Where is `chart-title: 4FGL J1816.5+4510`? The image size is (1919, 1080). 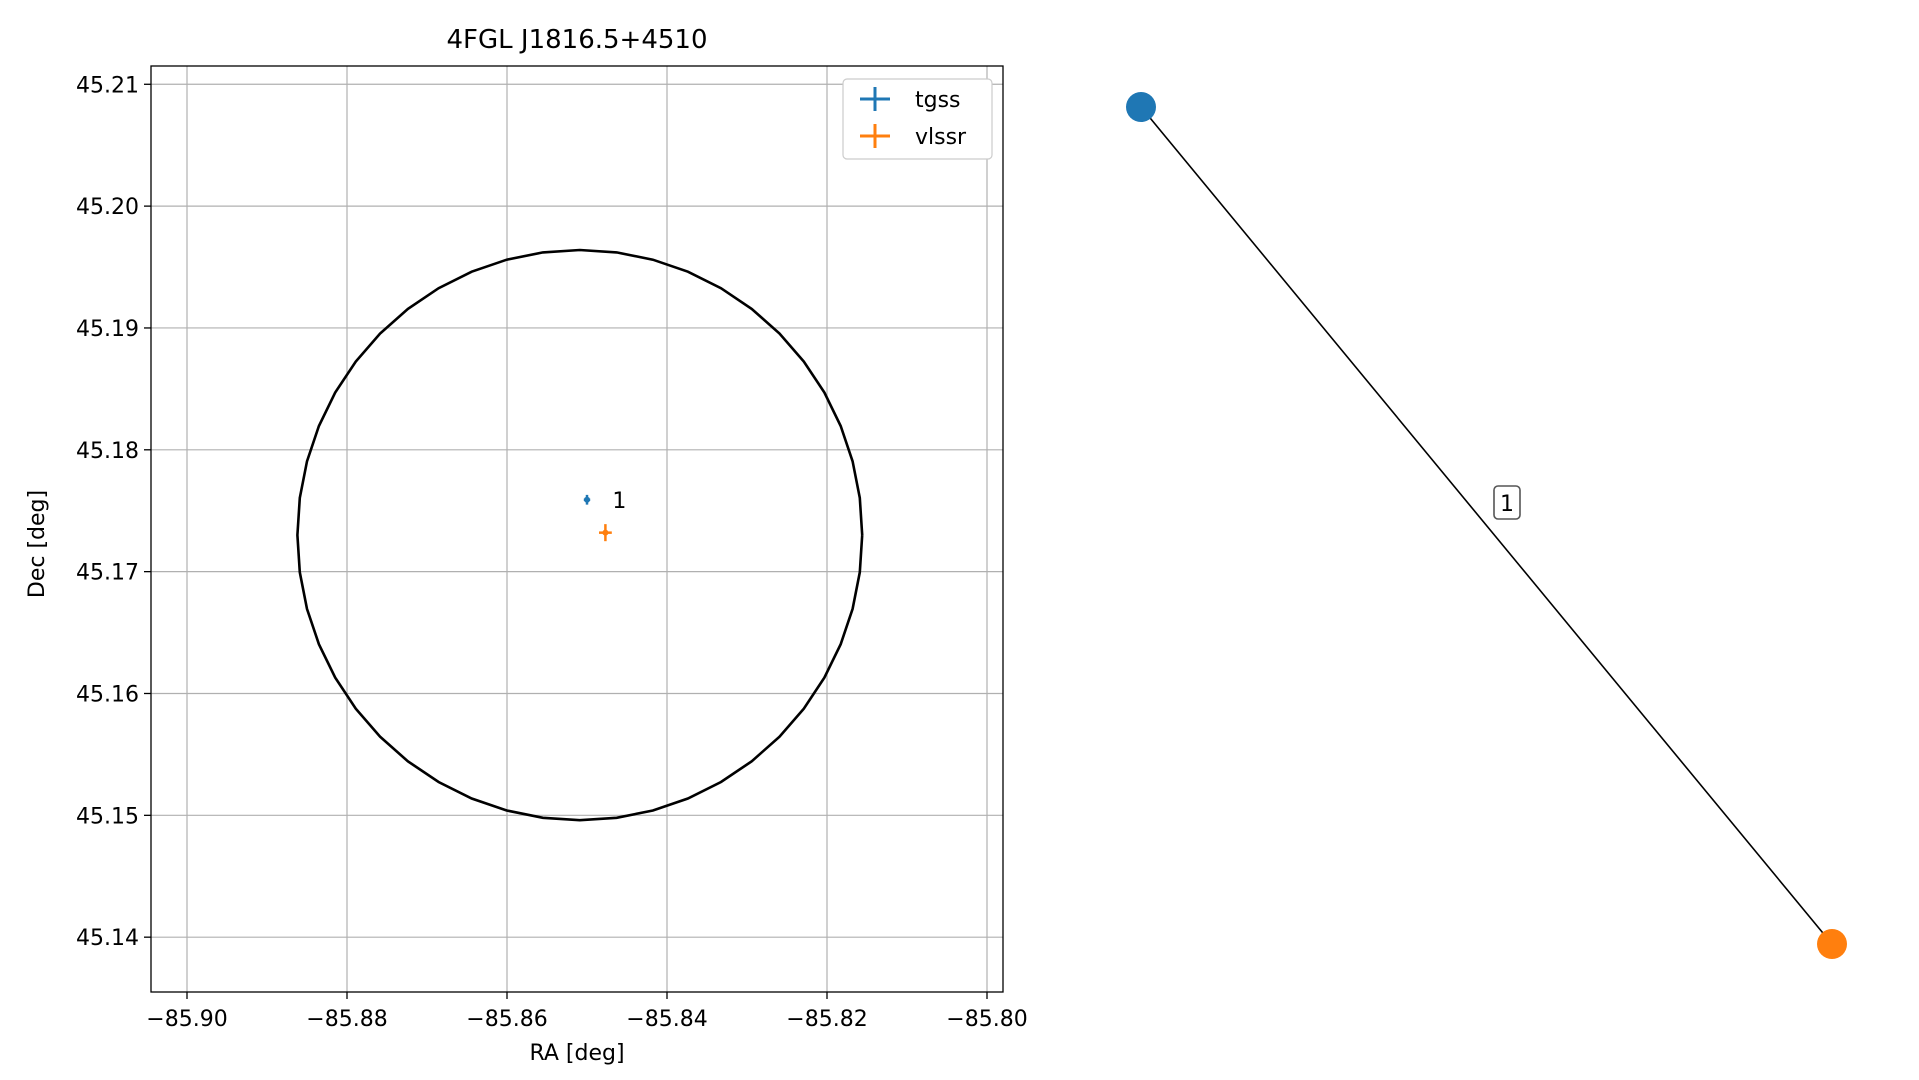 chart-title: 4FGL J1816.5+4510 is located at coordinates (577, 40).